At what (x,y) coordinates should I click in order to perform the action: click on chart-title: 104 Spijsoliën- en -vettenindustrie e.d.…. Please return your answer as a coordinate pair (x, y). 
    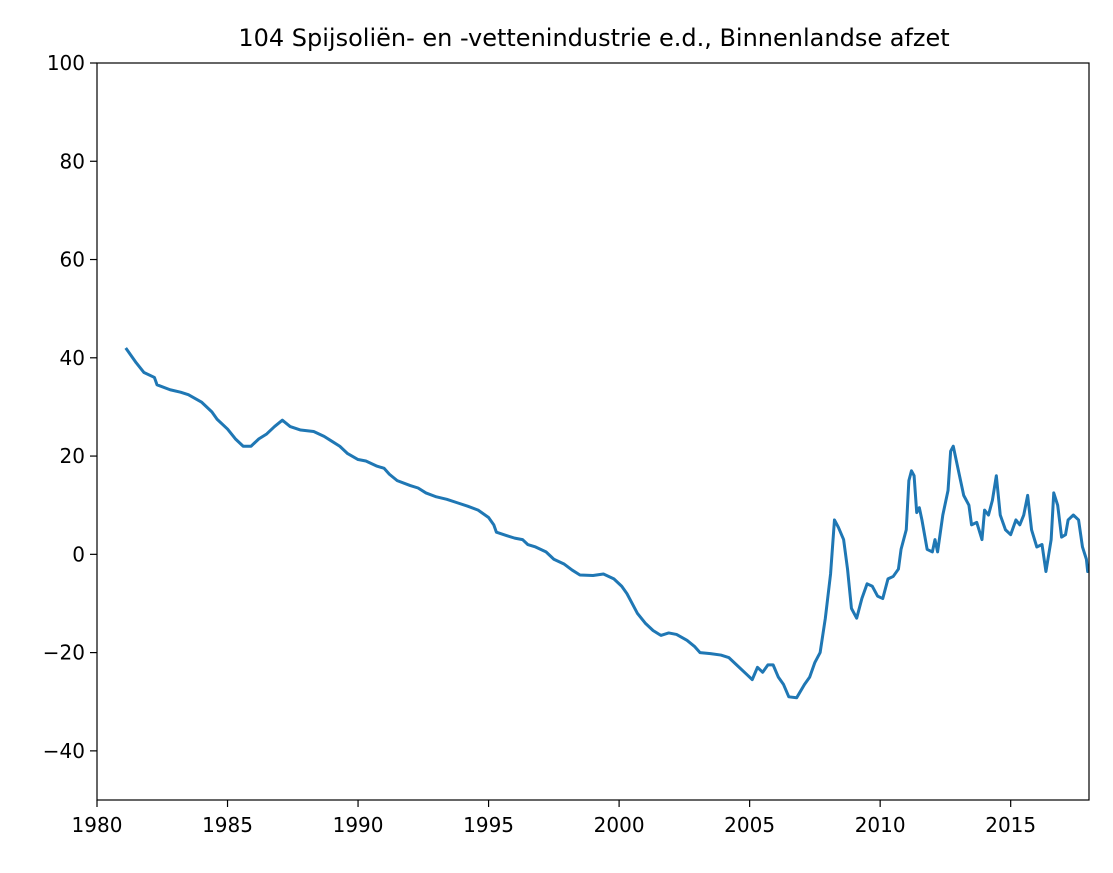
    Looking at the image, I should click on (593, 38).